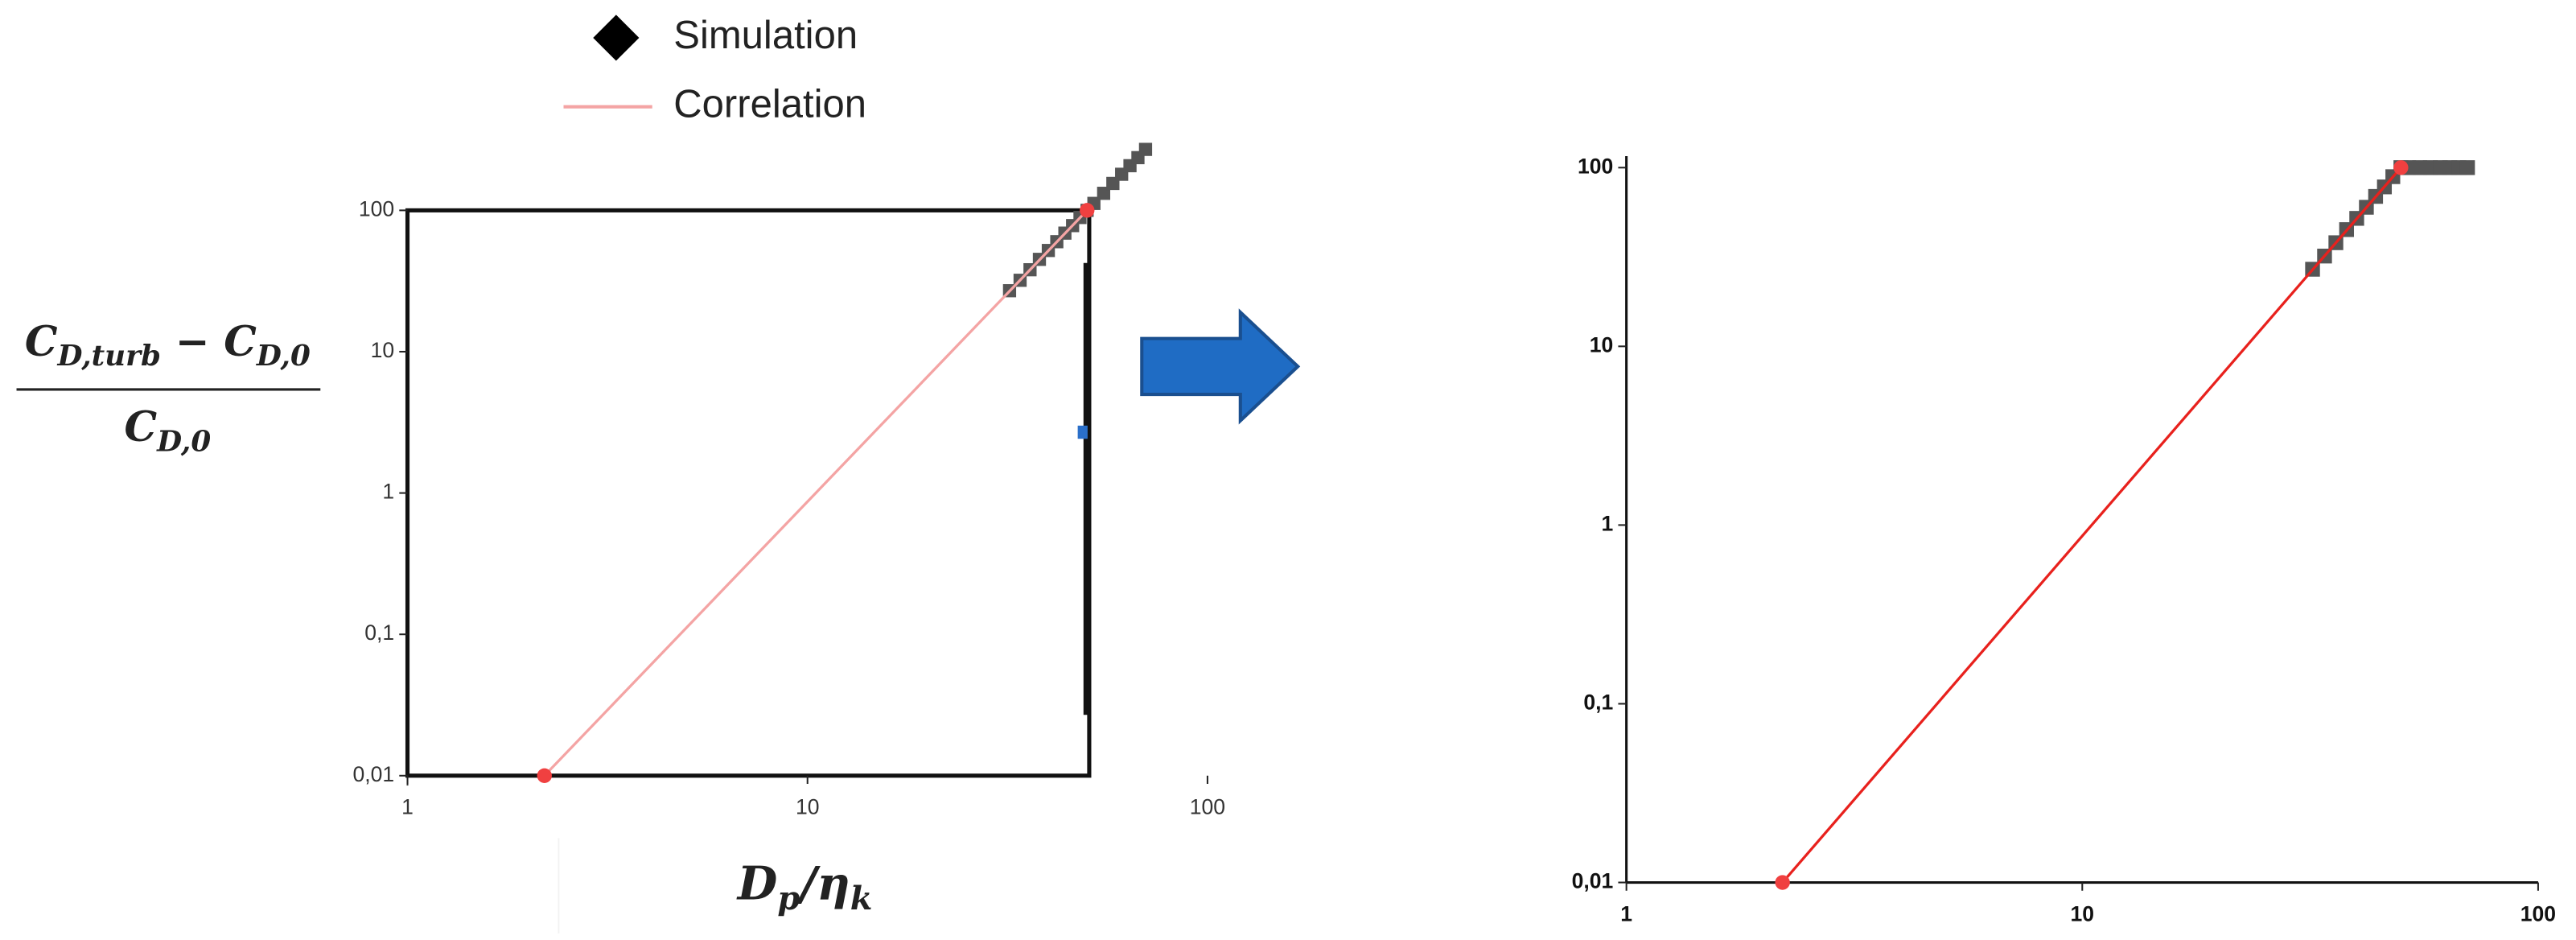 Image resolution: width=2576 pixels, height=940 pixels. I want to click on axis-label: CD,0, so click(168, 430).